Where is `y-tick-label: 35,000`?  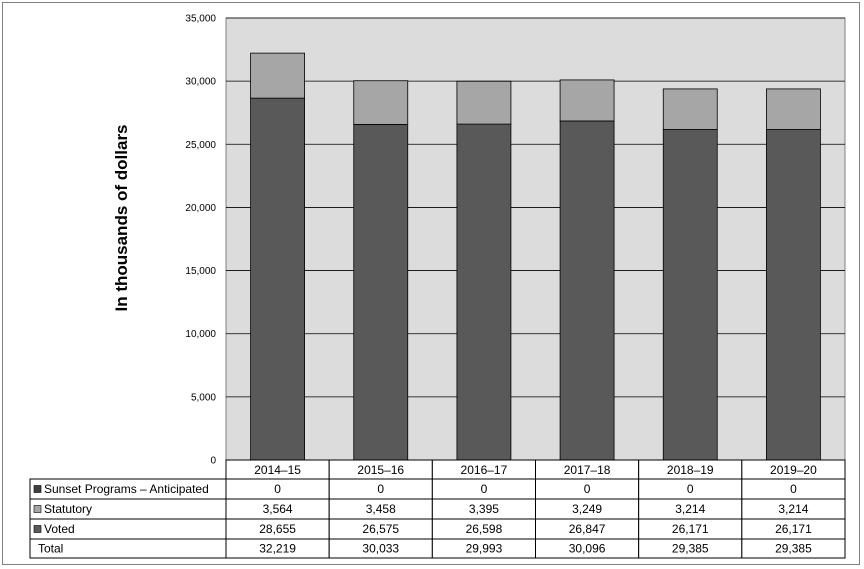 y-tick-label: 35,000 is located at coordinates (200, 19).